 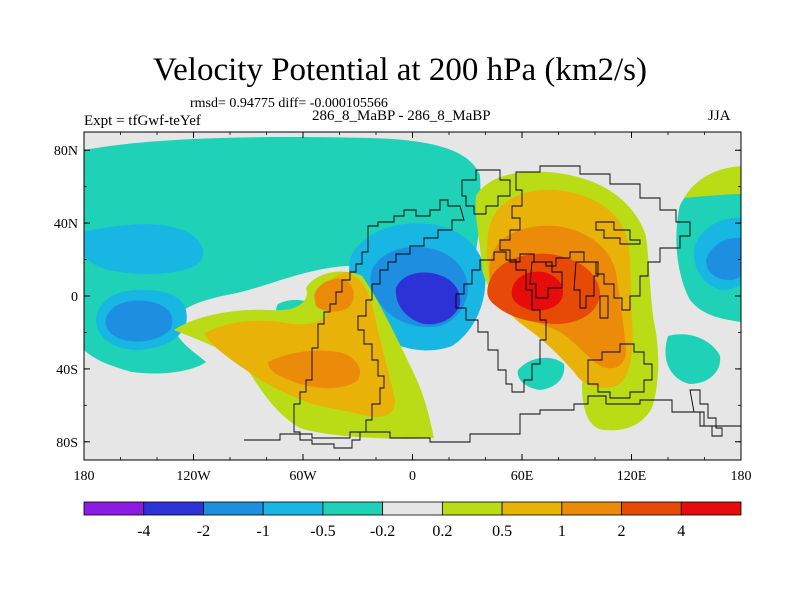 I want to click on contour-far-east-positive, so click(x=712, y=182).